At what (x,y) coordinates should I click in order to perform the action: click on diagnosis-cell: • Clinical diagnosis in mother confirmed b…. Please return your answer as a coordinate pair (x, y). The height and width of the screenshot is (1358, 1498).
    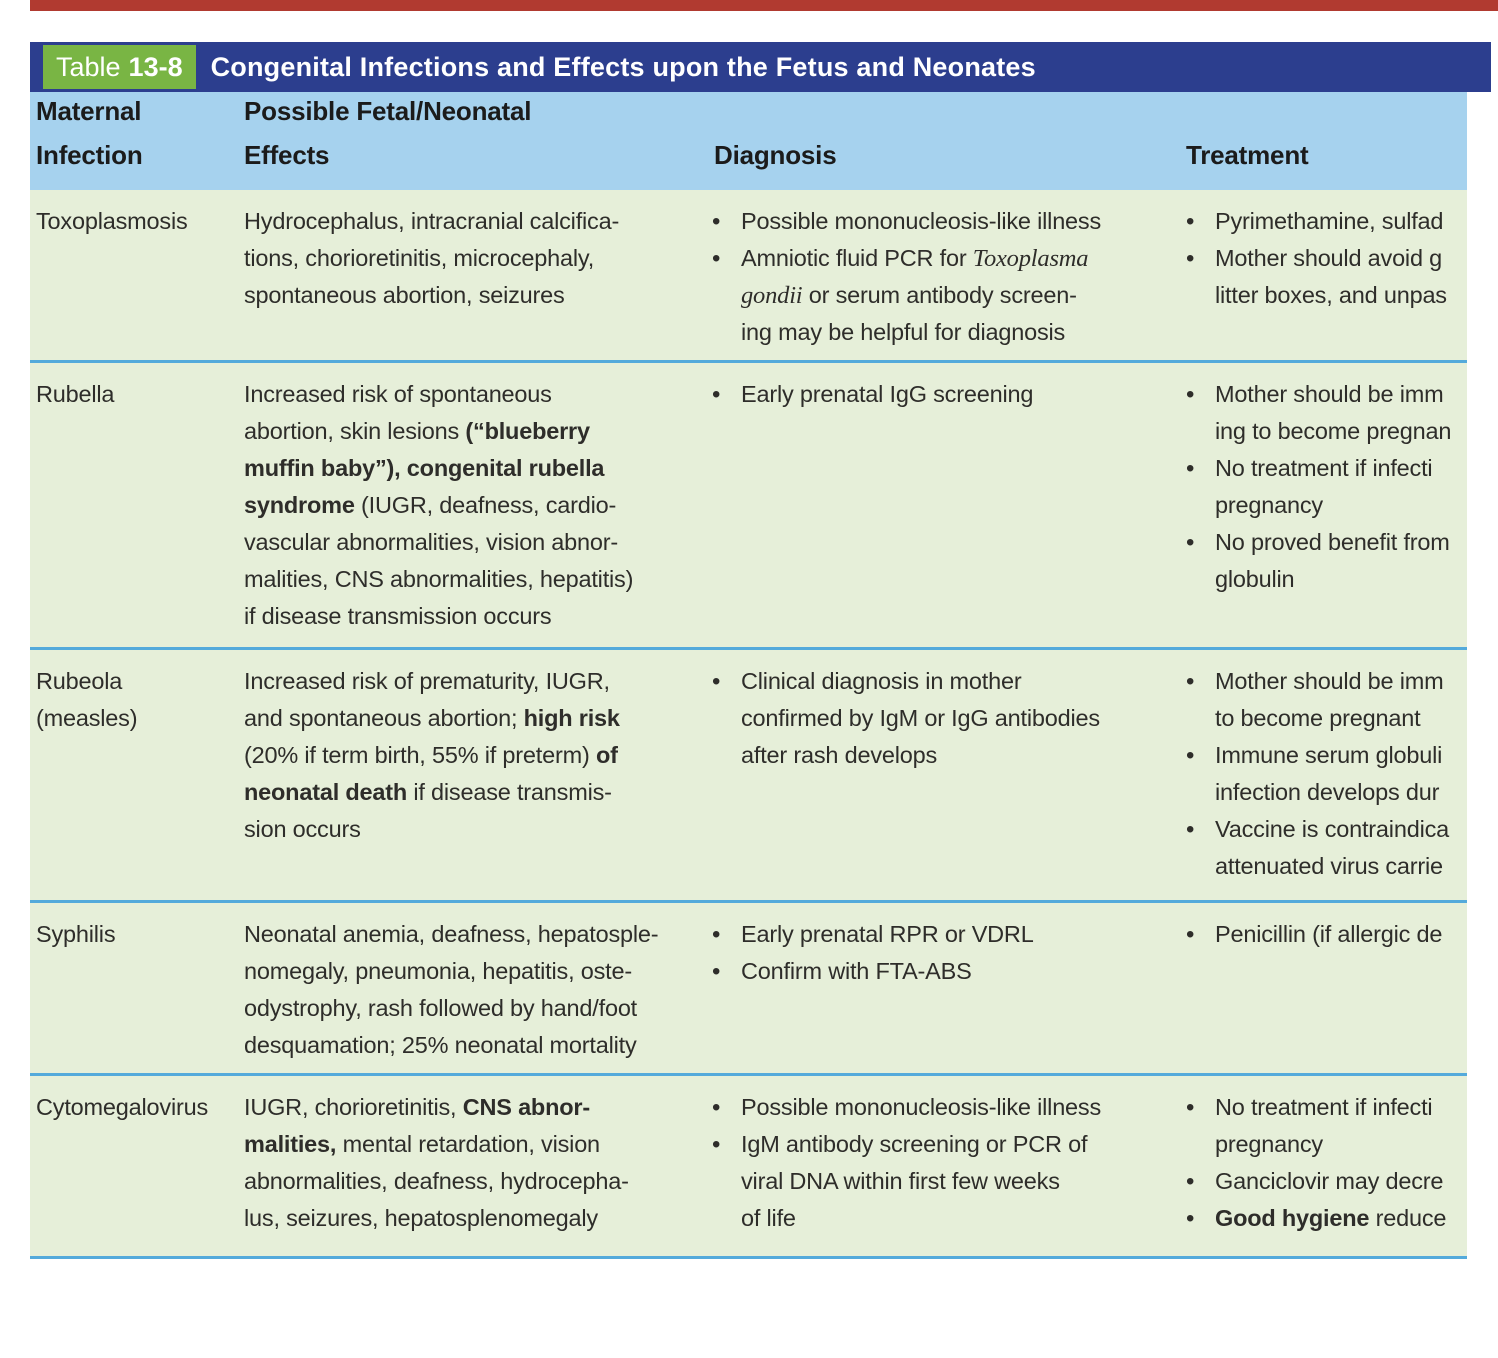
    Looking at the image, I should click on (943, 718).